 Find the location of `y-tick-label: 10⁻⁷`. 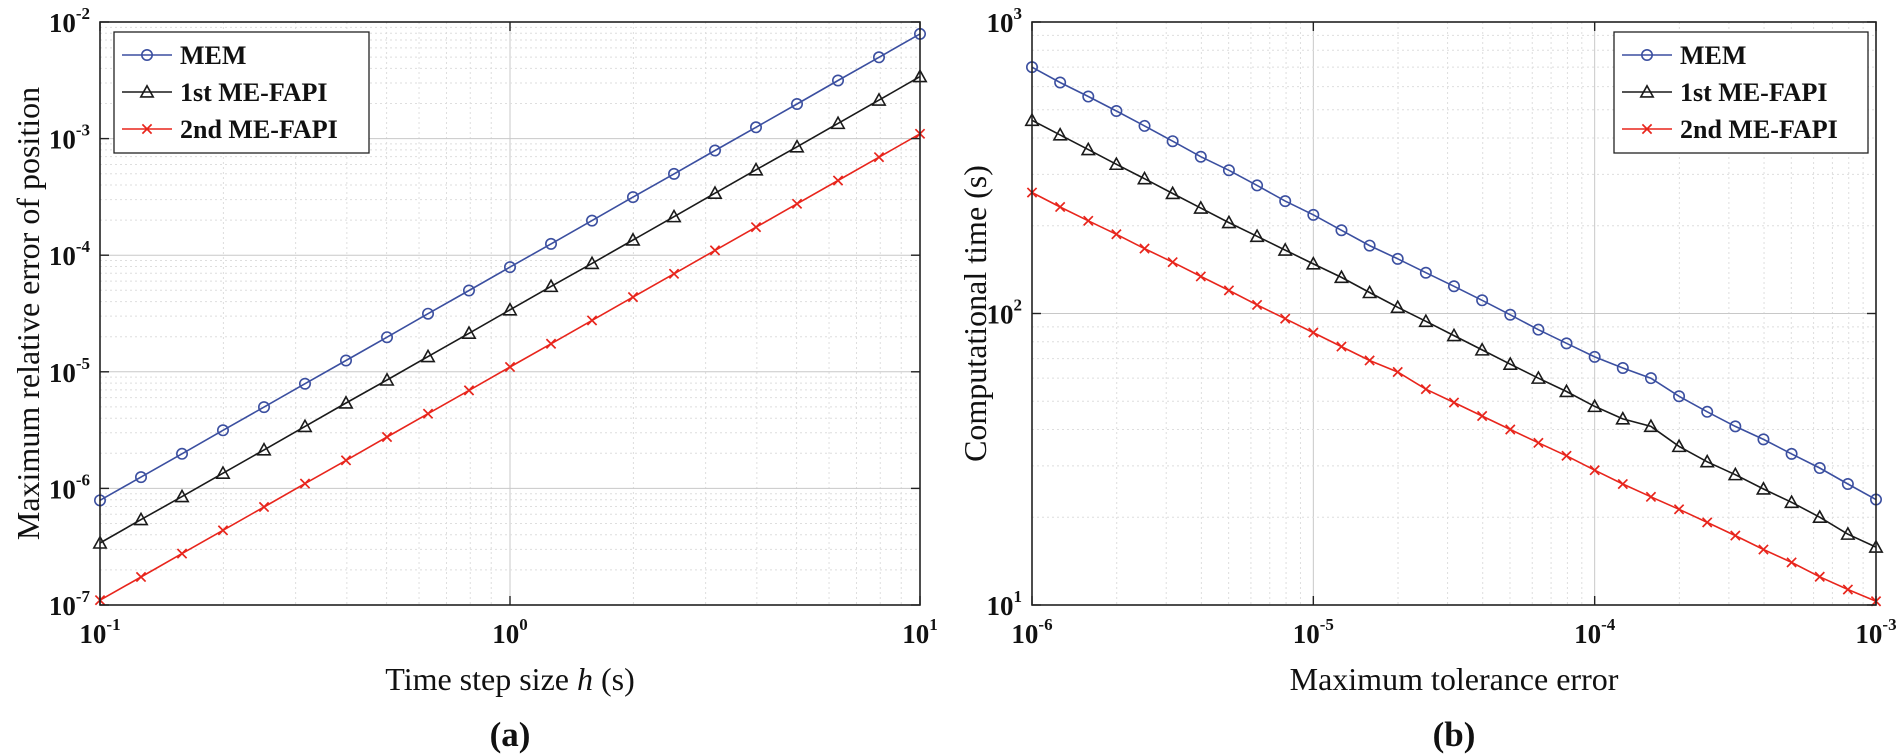

y-tick-label: 10⁻⁷ is located at coordinates (70, 604).